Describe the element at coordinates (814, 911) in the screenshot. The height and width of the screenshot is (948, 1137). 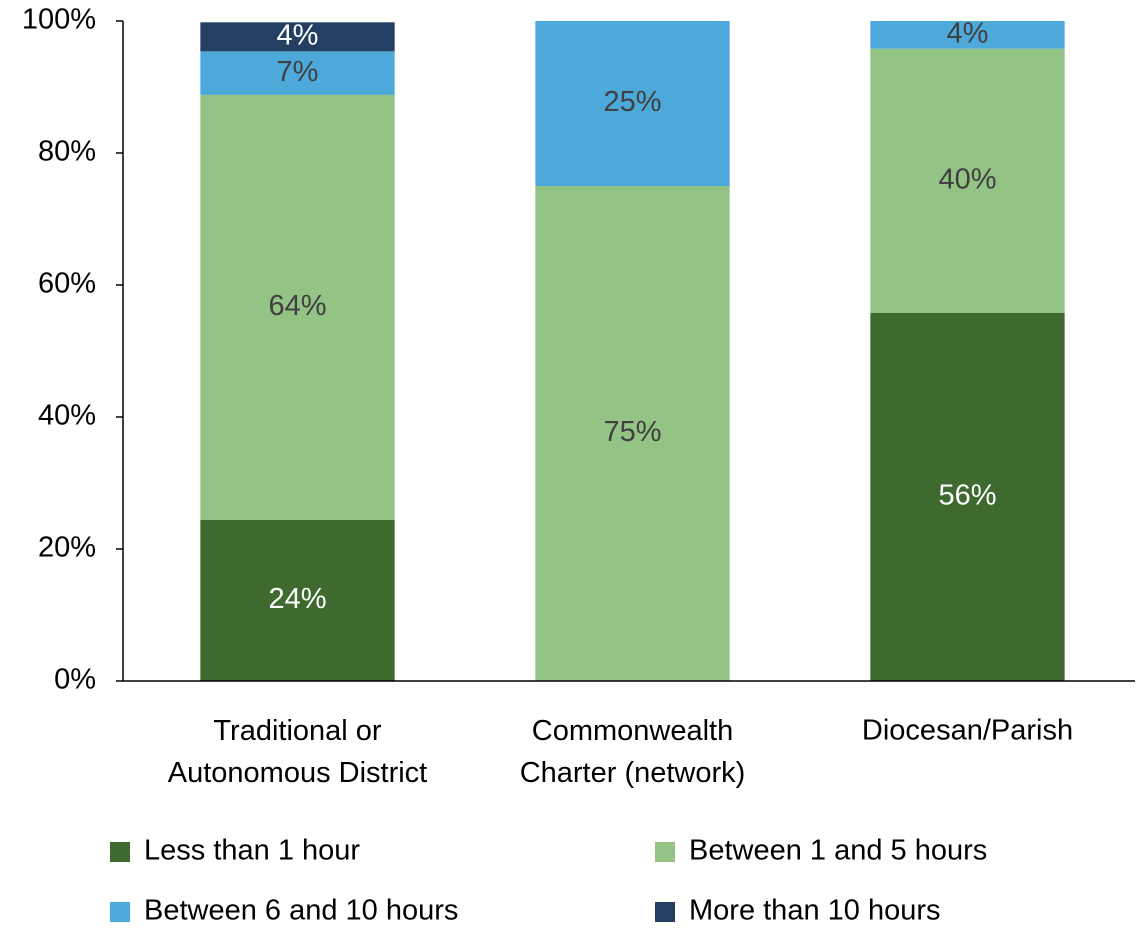
I see `legend-label: More than 10 hours` at that location.